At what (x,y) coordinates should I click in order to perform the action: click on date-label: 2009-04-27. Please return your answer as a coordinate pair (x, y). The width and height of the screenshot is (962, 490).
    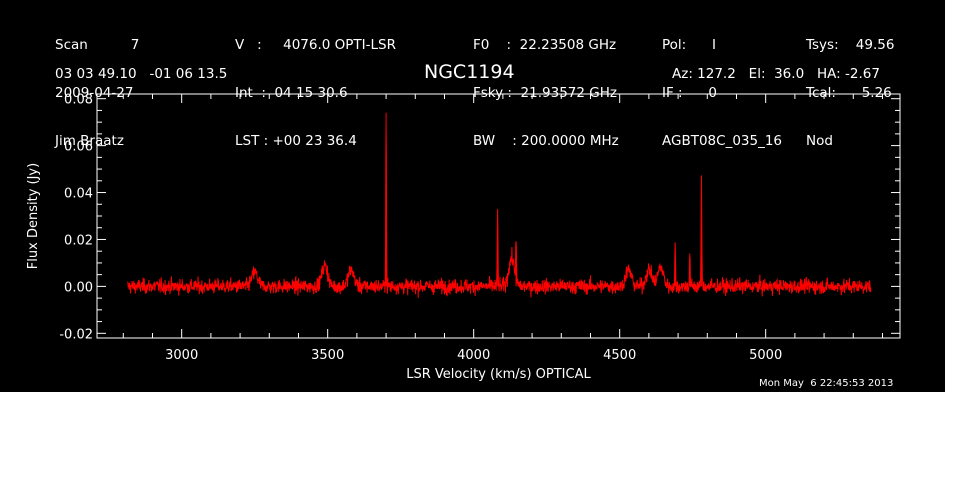
    Looking at the image, I should click on (94, 93).